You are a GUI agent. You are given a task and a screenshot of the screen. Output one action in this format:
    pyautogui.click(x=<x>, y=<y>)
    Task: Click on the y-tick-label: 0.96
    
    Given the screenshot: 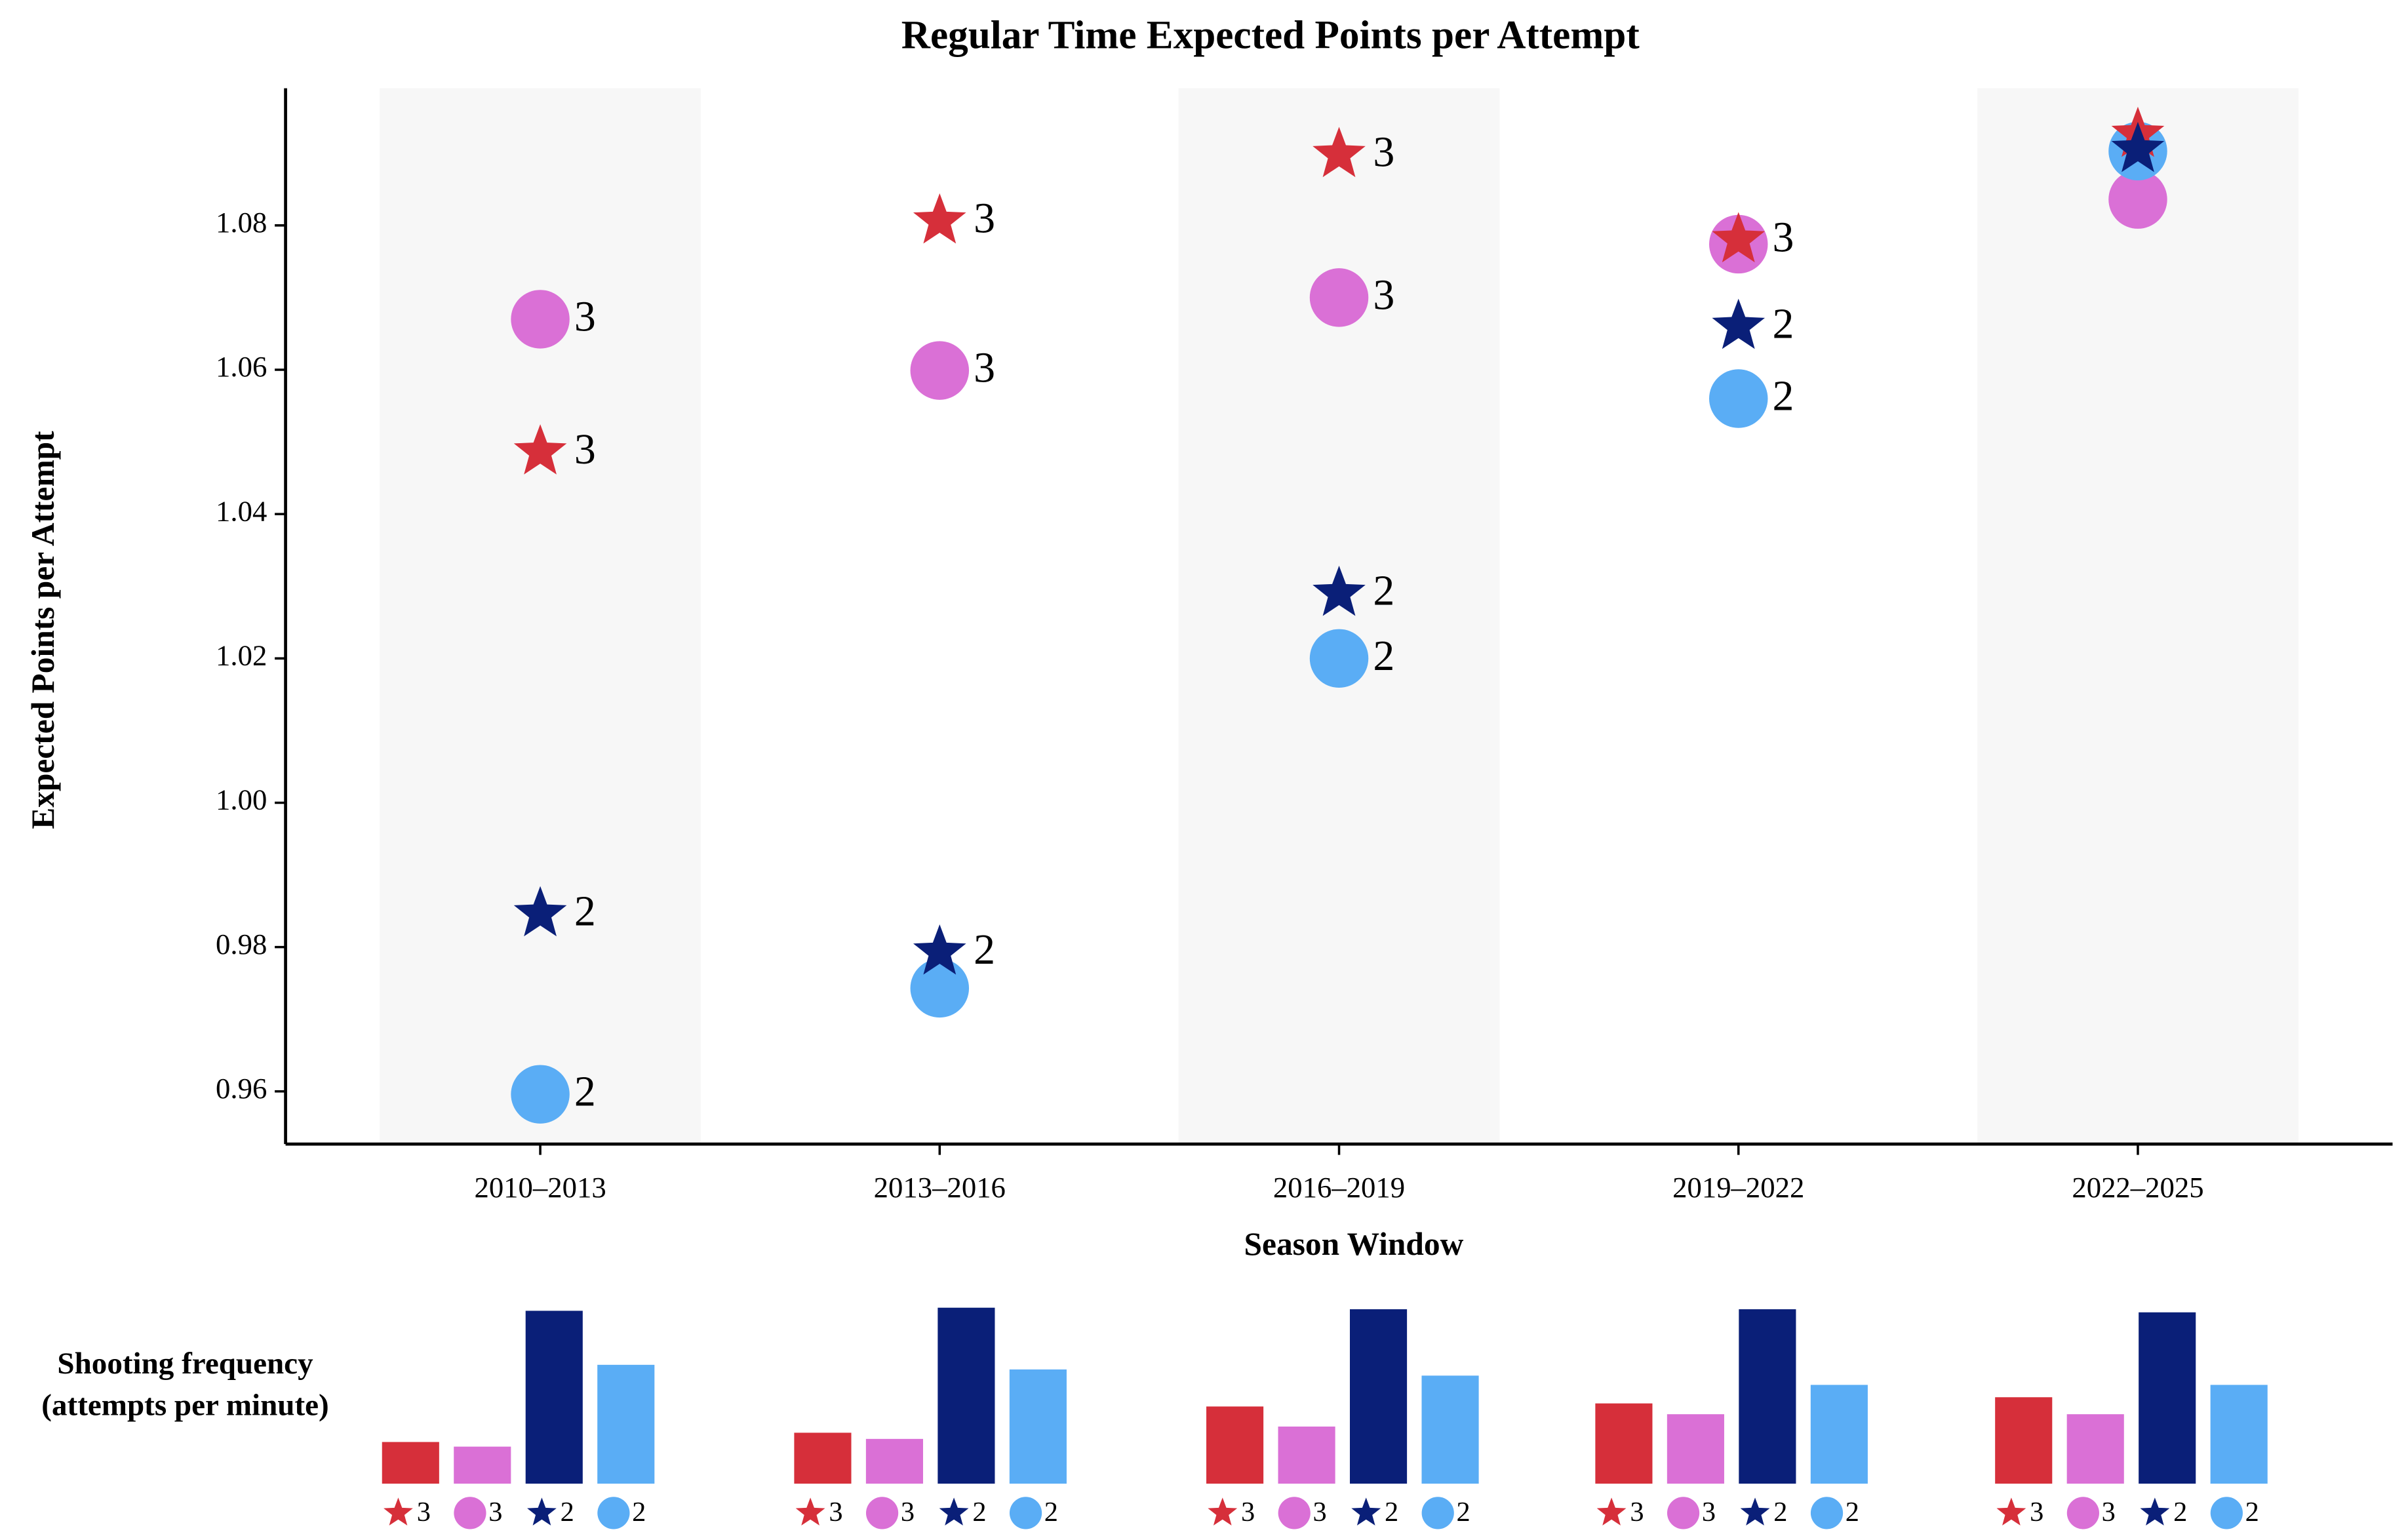 What is the action you would take?
    pyautogui.click(x=241, y=1088)
    